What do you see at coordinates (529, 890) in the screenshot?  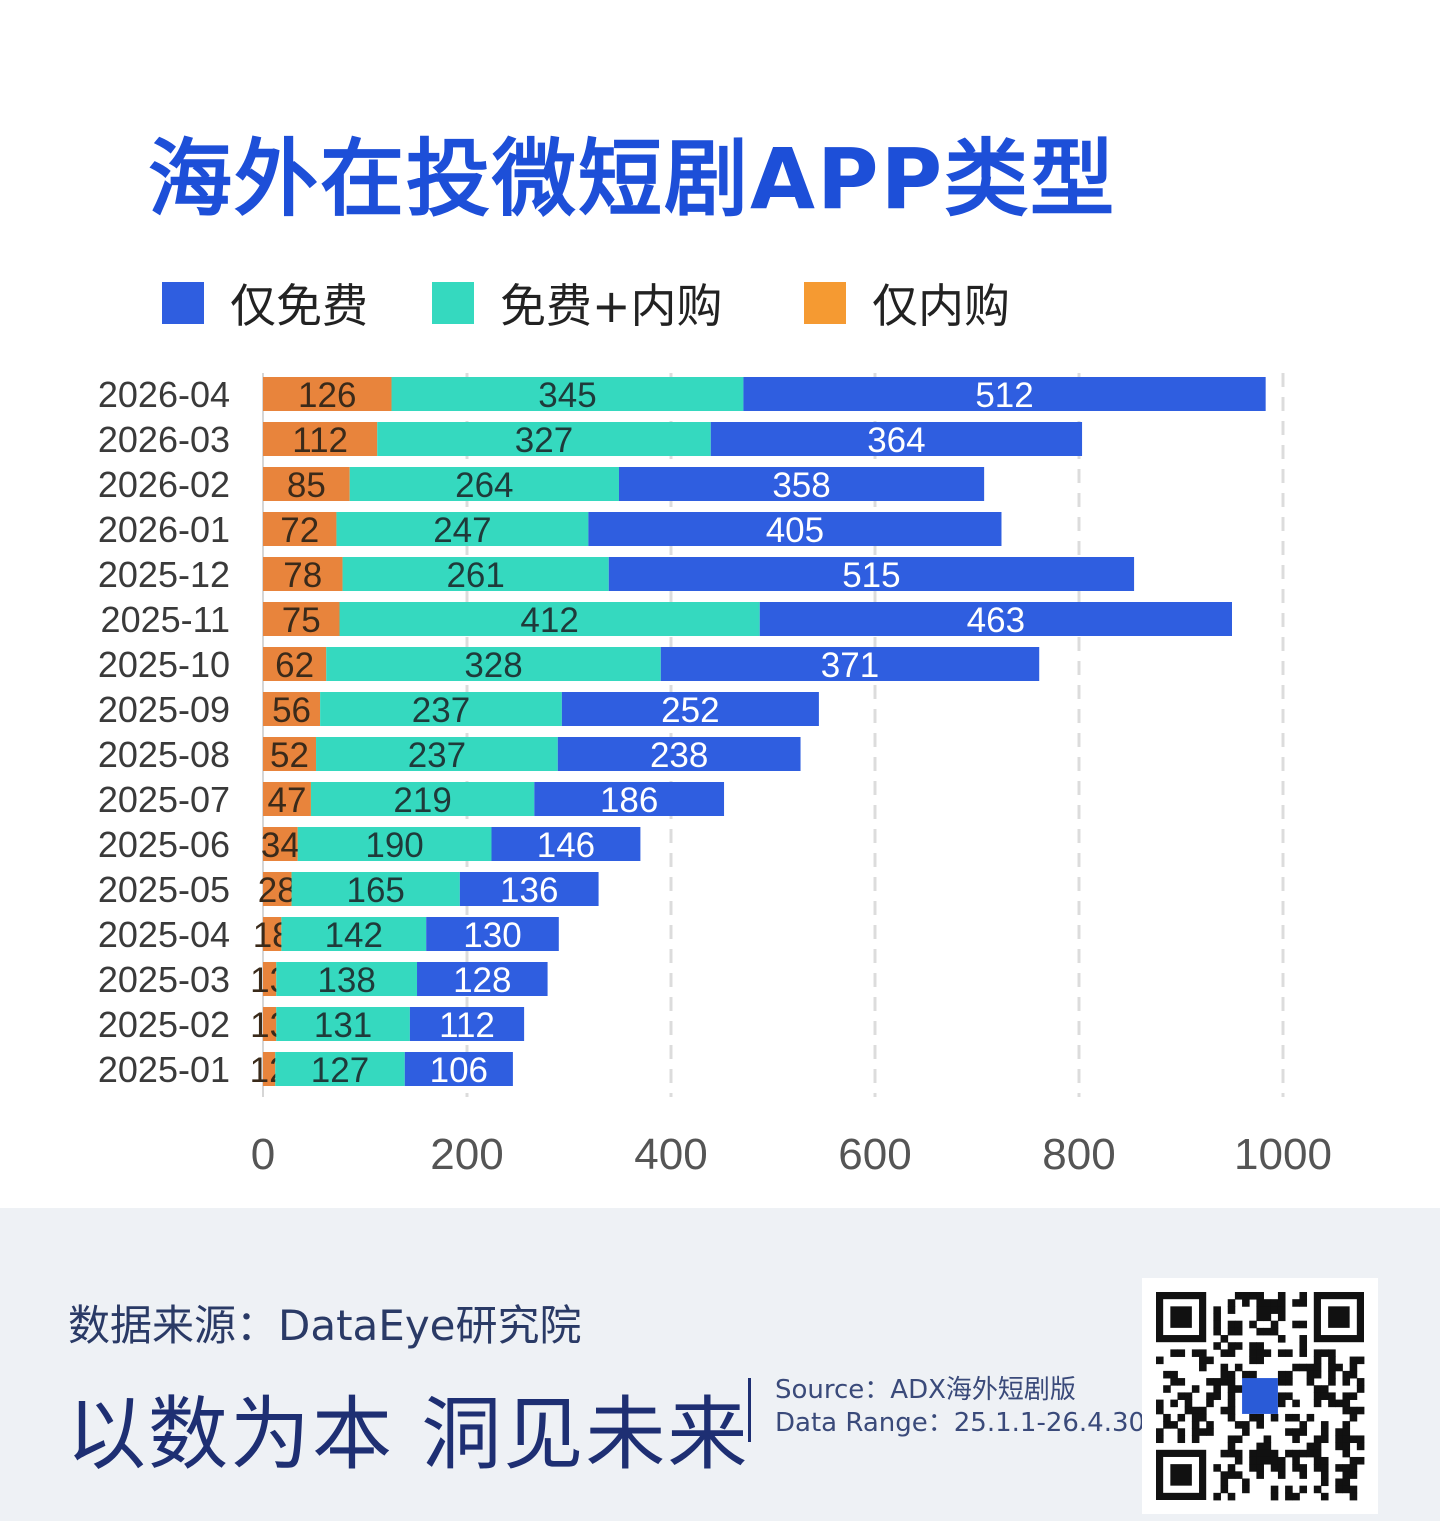 I see `data-label: 136` at bounding box center [529, 890].